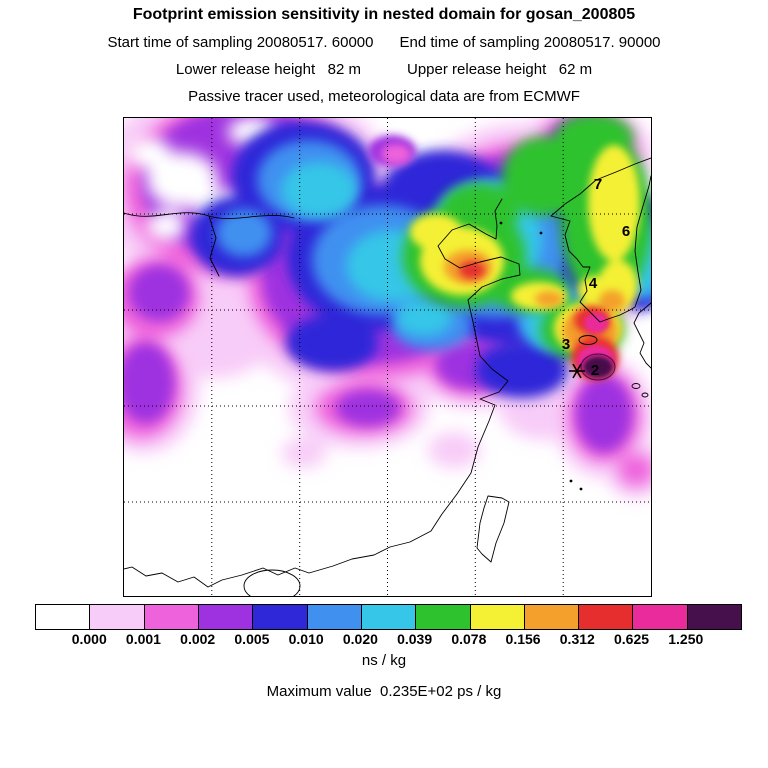 This screenshot has height=768, width=768. What do you see at coordinates (595, 370) in the screenshot?
I see `station-label-2: 2` at bounding box center [595, 370].